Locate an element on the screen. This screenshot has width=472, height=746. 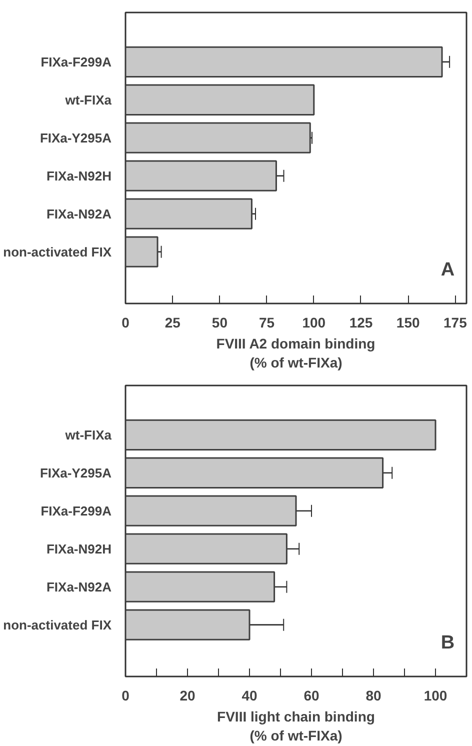
x-tick-label: 50 is located at coordinates (220, 322).